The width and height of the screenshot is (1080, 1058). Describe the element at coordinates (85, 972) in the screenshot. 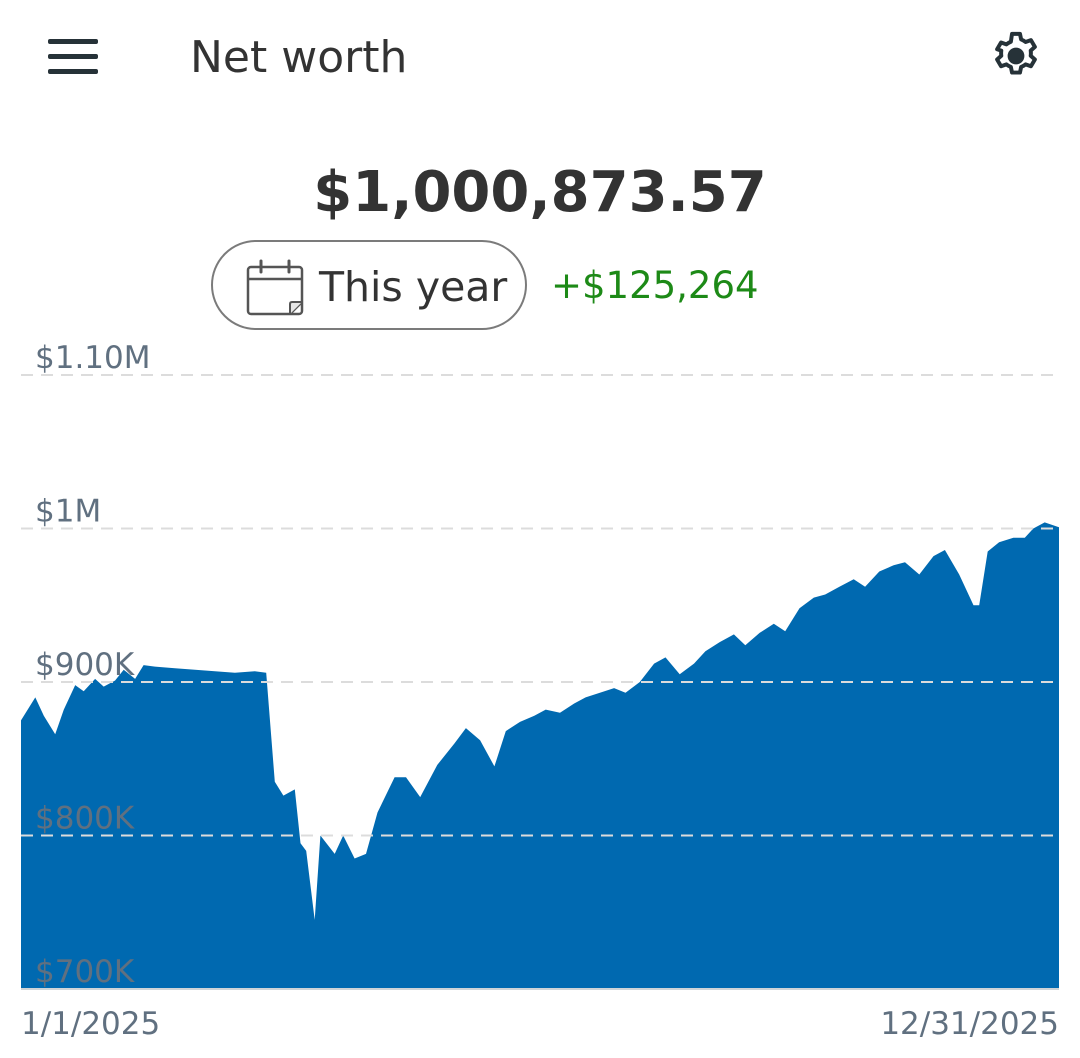

I see `y-tick-label: $700K` at that location.